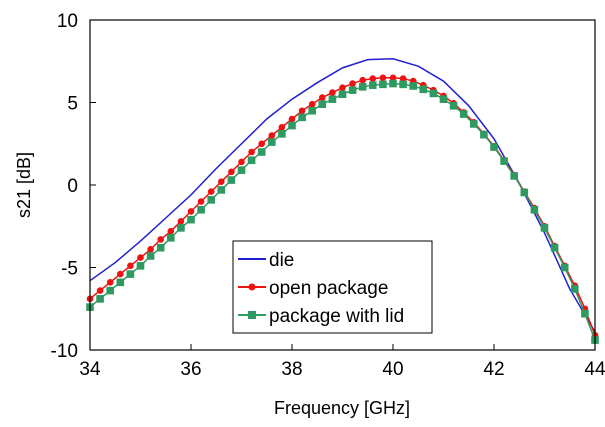 This screenshot has width=605, height=427. I want to click on legend-item: open package, so click(313, 288).